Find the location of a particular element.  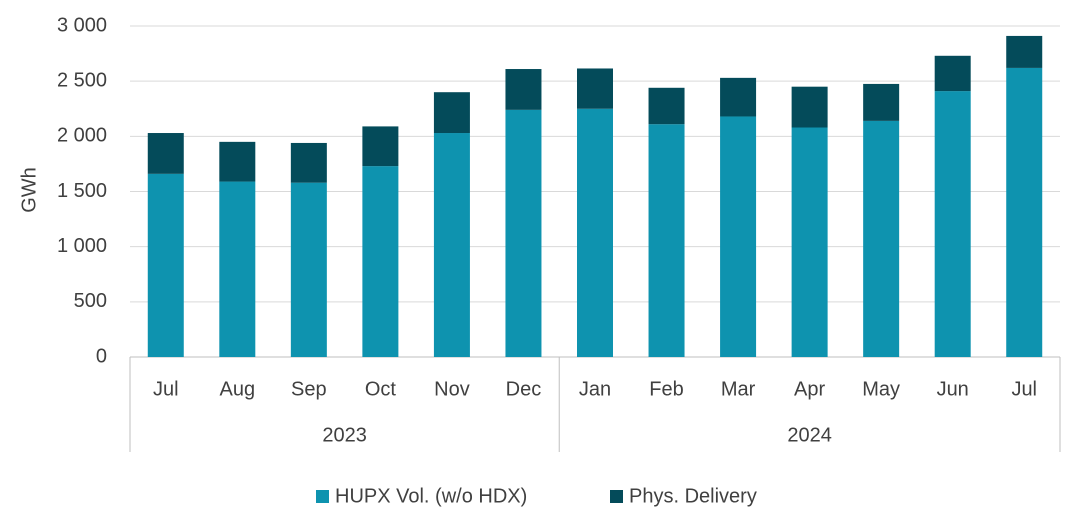

x-tick-label: May is located at coordinates (881, 389).